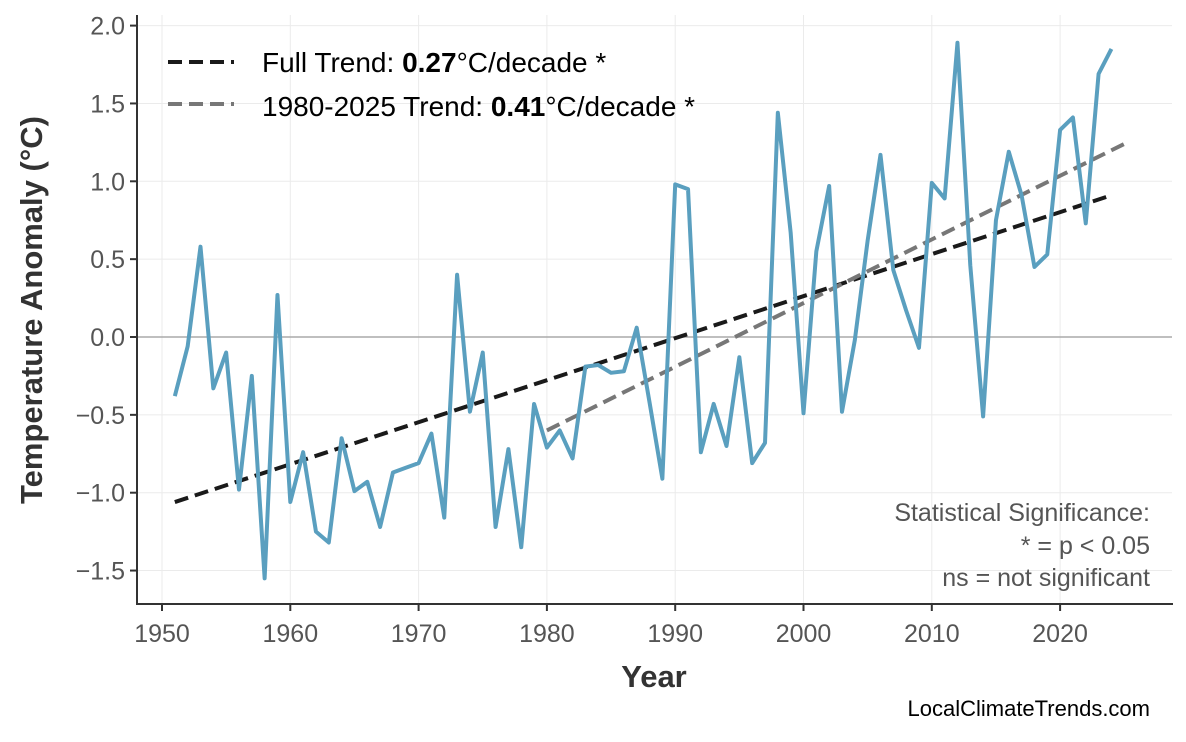 This screenshot has height=742, width=1186. Describe the element at coordinates (675, 634) in the screenshot. I see `x-tick-label: 1990` at that location.